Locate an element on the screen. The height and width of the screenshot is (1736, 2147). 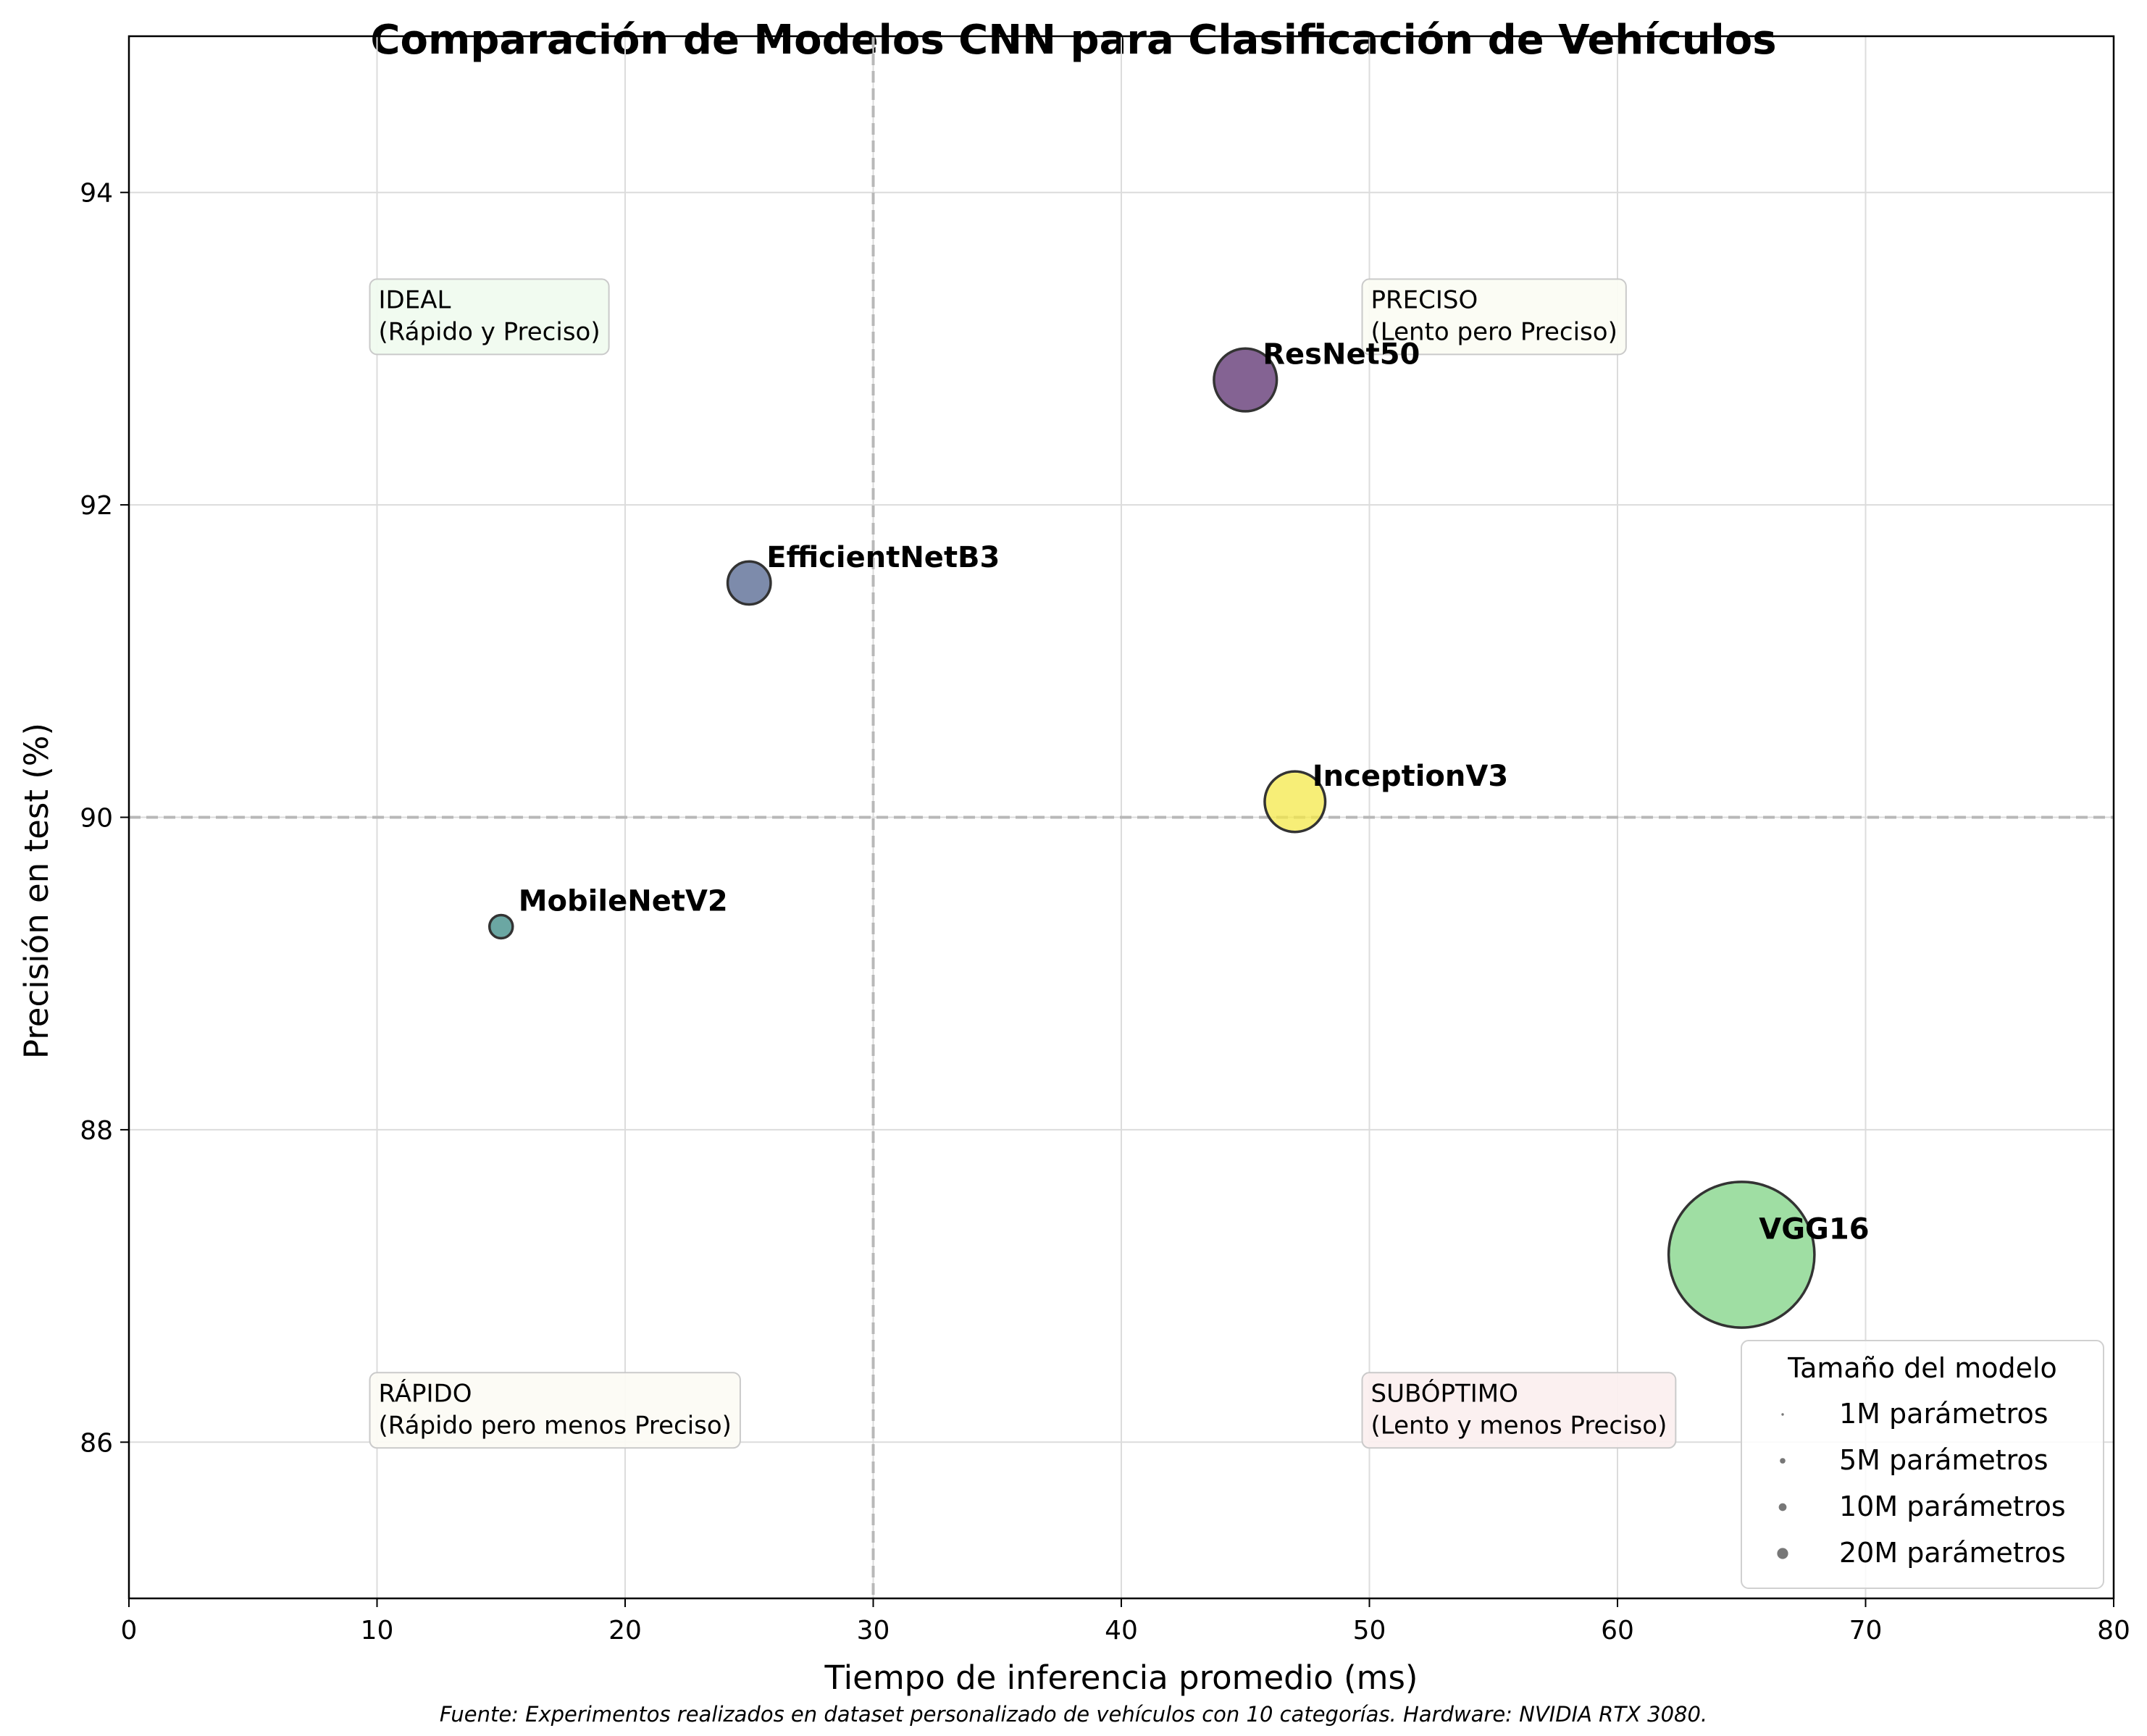
quadrant-title: PRECISO is located at coordinates (1424, 299).